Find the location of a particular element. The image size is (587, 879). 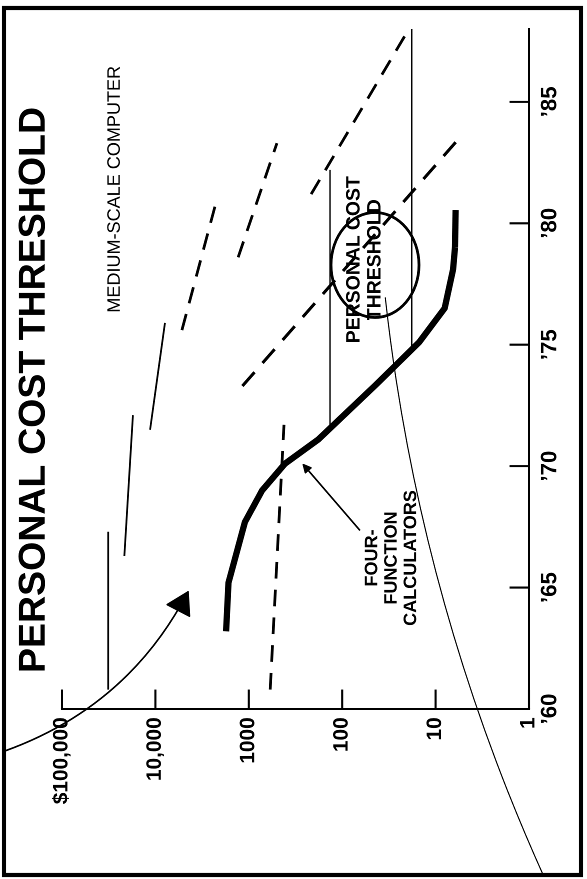

text: PERSONAL COST THRESHOLD is located at coordinates (32, 389).